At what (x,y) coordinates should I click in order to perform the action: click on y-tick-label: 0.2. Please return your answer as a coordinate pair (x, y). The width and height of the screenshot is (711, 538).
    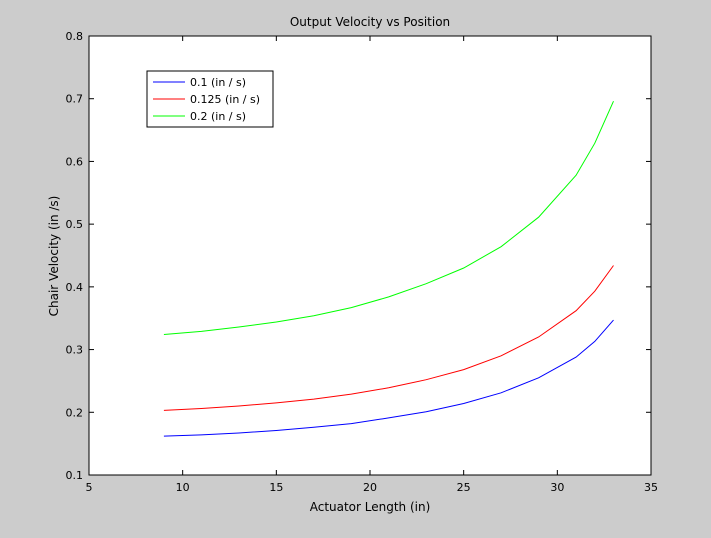
    Looking at the image, I should click on (75, 412).